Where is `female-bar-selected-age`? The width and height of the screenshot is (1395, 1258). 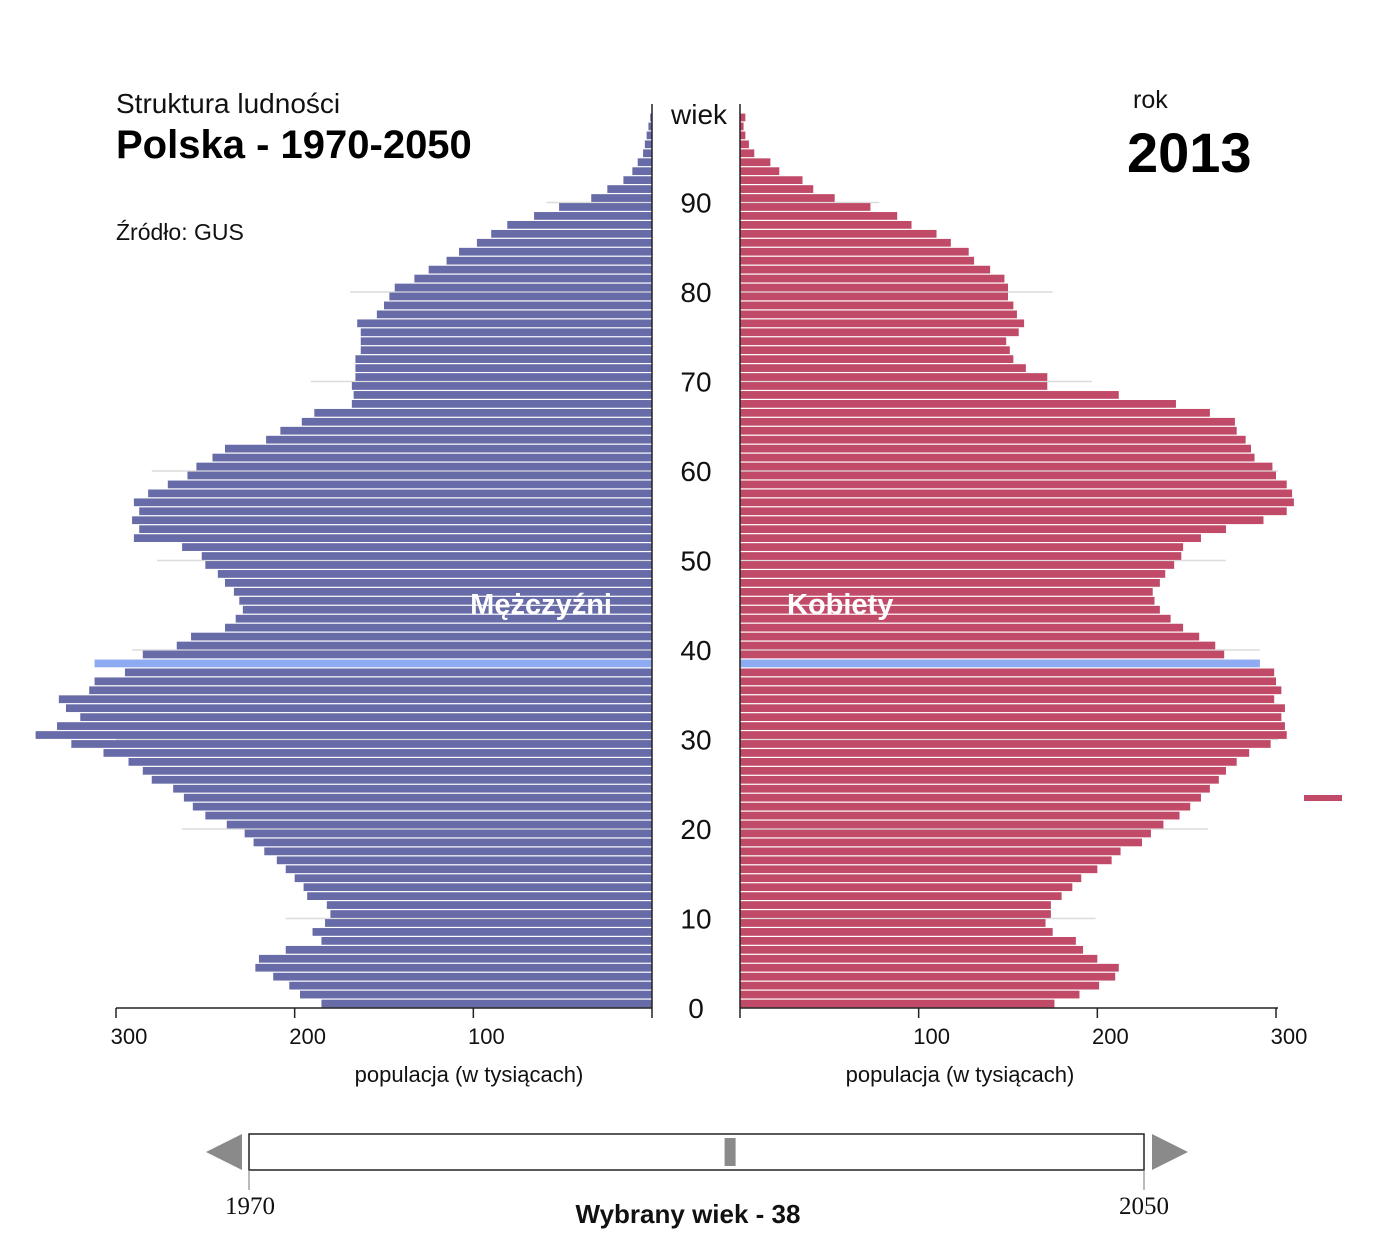
female-bar-selected-age is located at coordinates (1000, 663).